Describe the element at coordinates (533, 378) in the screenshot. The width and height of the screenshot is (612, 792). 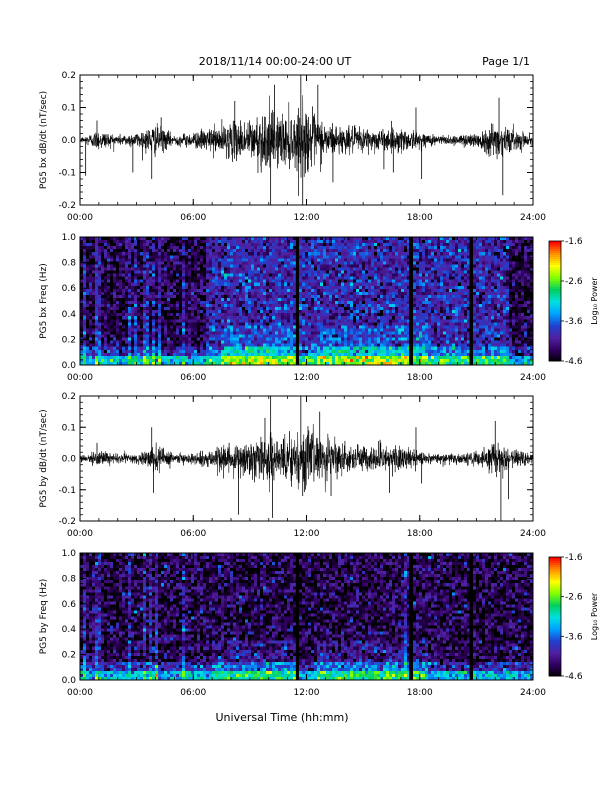
I see `x-tick-label: 24:00` at that location.